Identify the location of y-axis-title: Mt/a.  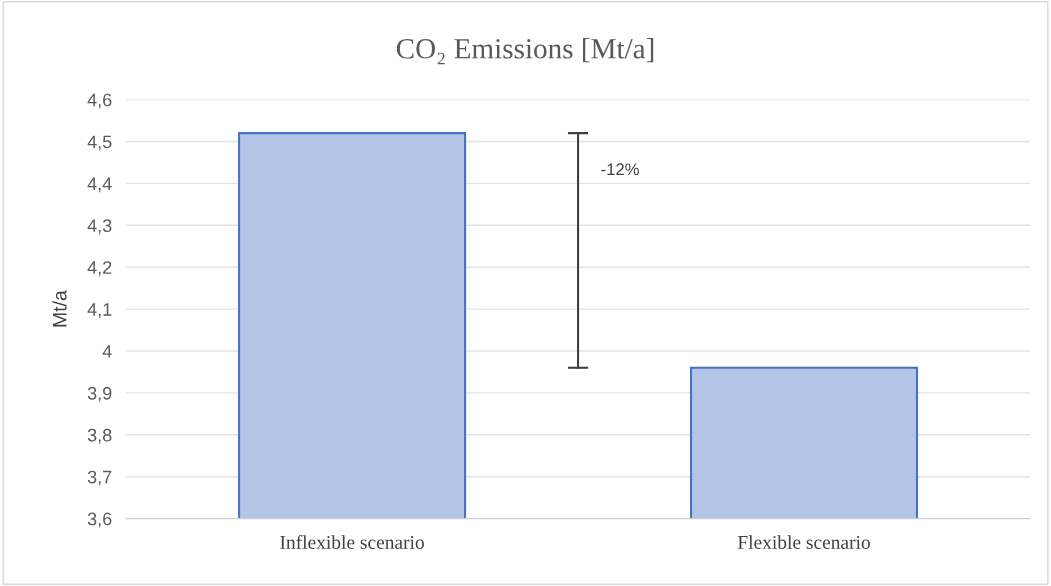
(59, 308).